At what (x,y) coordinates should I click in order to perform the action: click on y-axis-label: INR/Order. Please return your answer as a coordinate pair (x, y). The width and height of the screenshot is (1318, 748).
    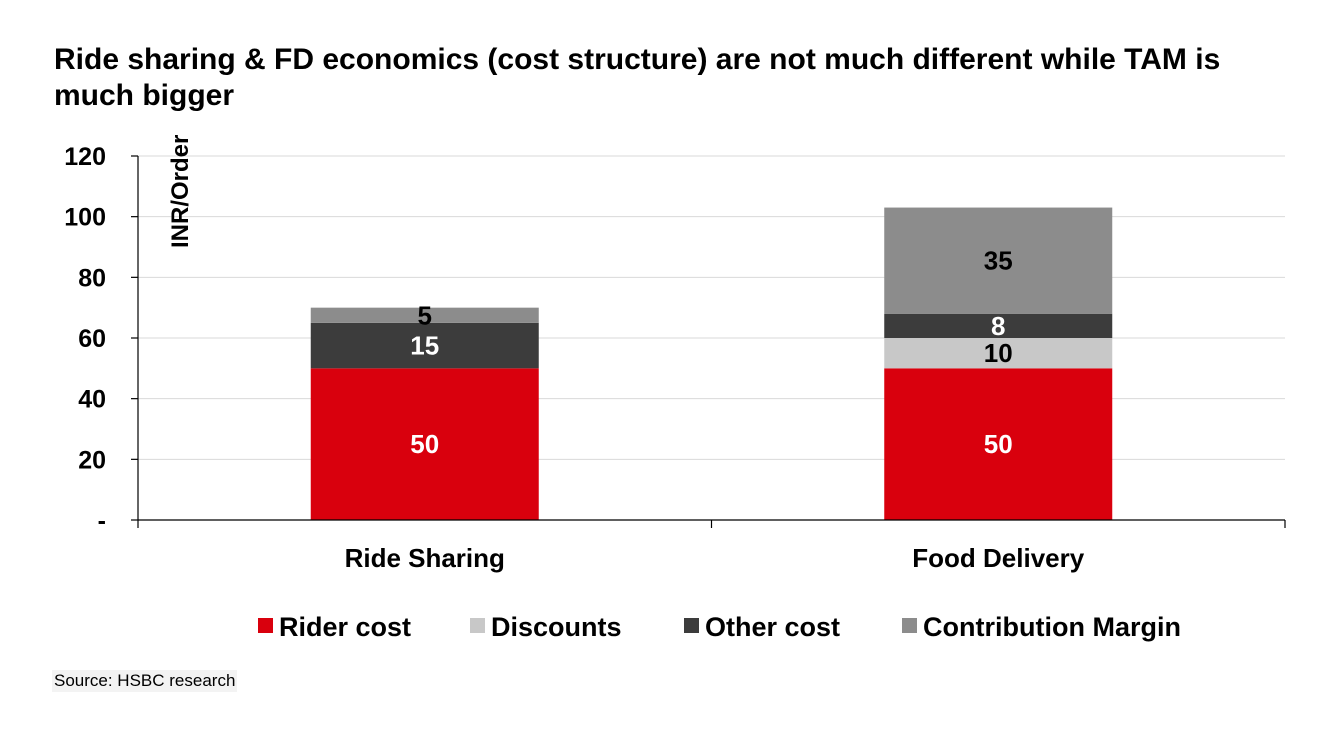
    Looking at the image, I should click on (180, 191).